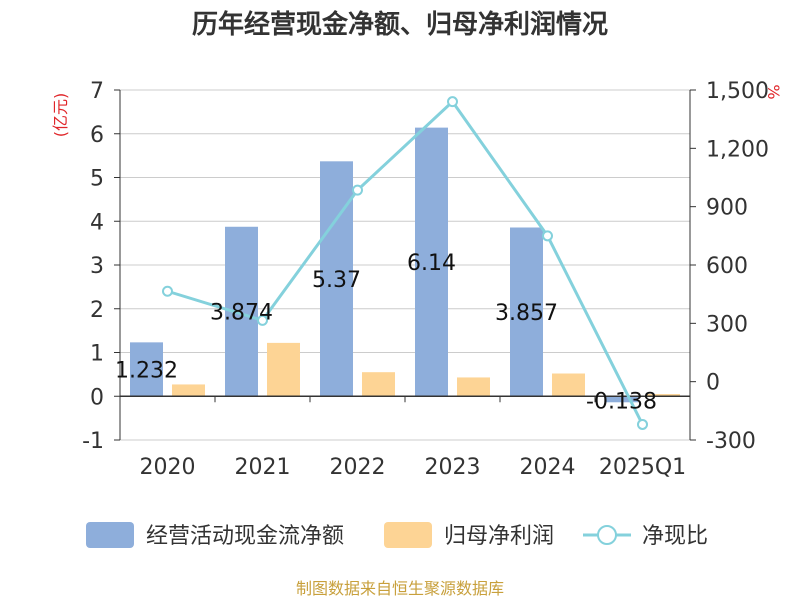  I want to click on cashflow-data-label: 6.14, so click(431, 263).